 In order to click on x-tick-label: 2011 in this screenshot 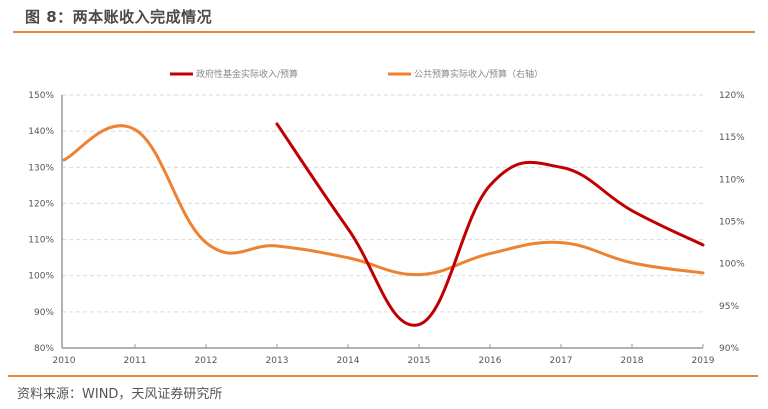, I will do `click(135, 361)`.